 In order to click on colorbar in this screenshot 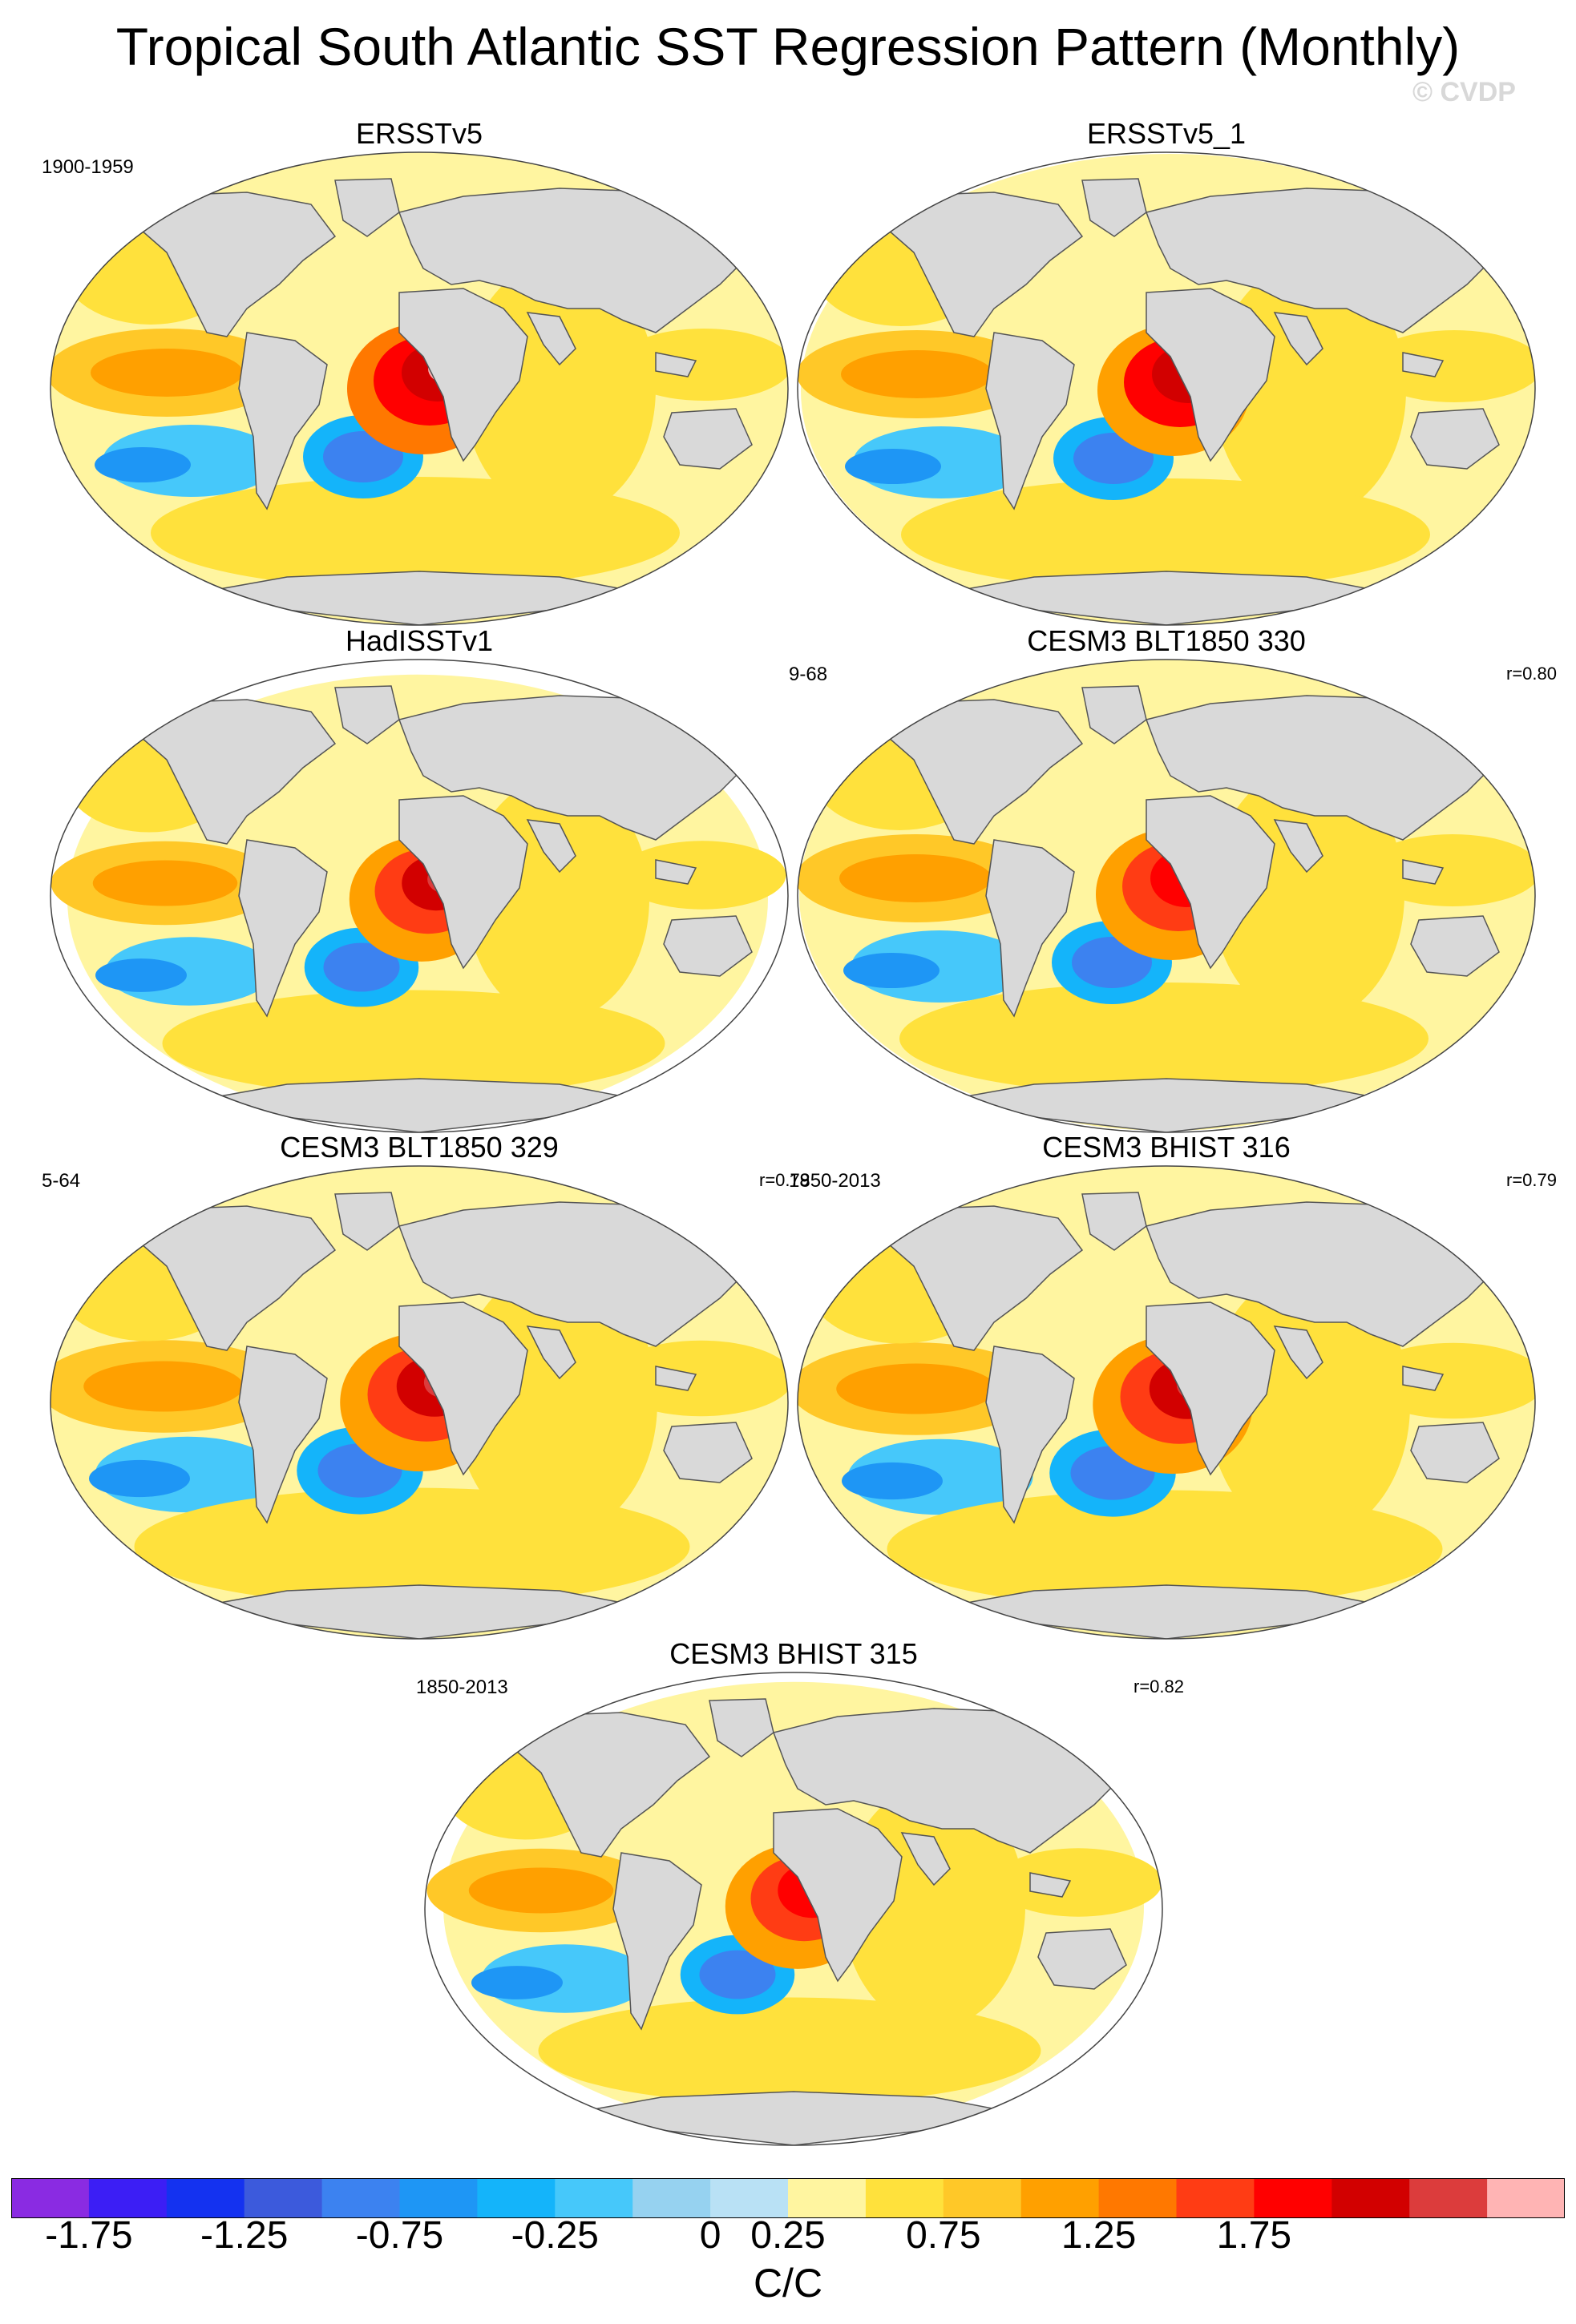, I will do `click(788, 2198)`.